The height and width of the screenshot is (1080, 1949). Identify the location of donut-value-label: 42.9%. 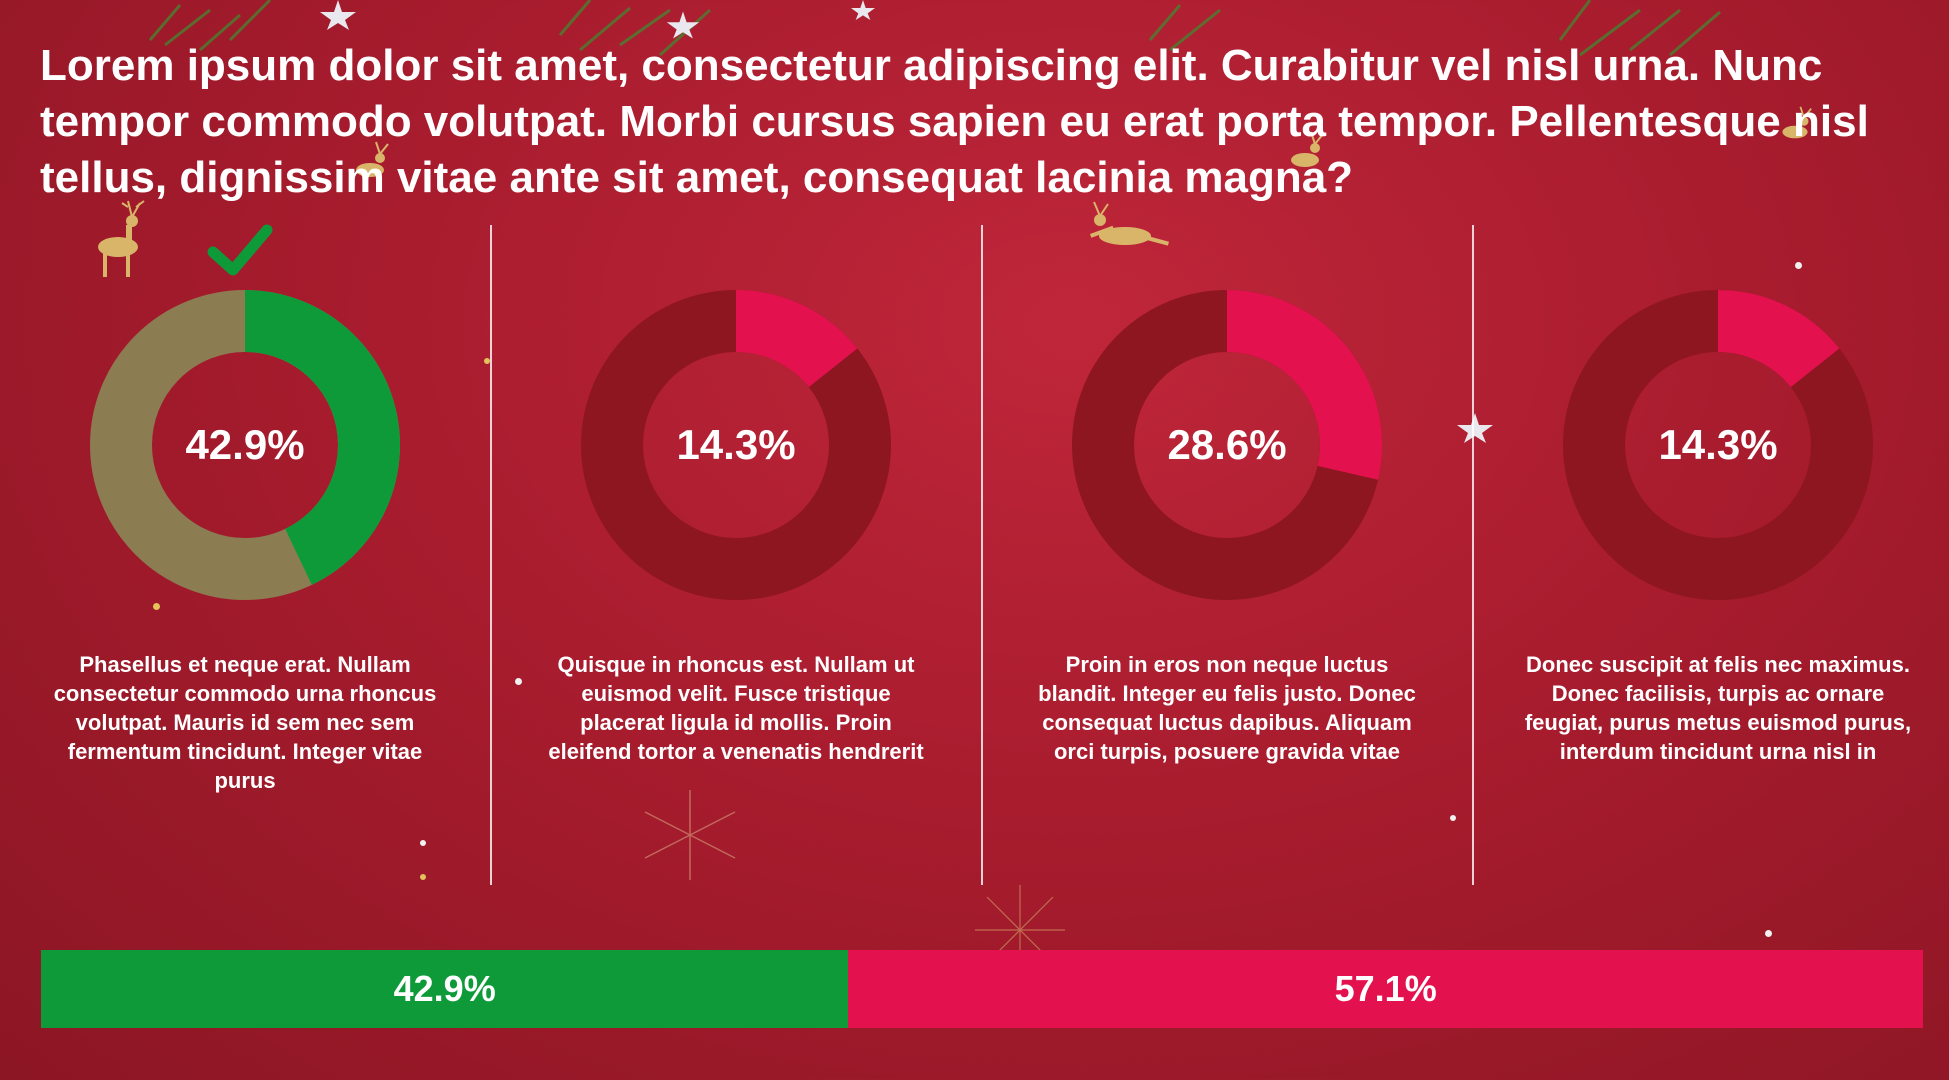
(245, 444).